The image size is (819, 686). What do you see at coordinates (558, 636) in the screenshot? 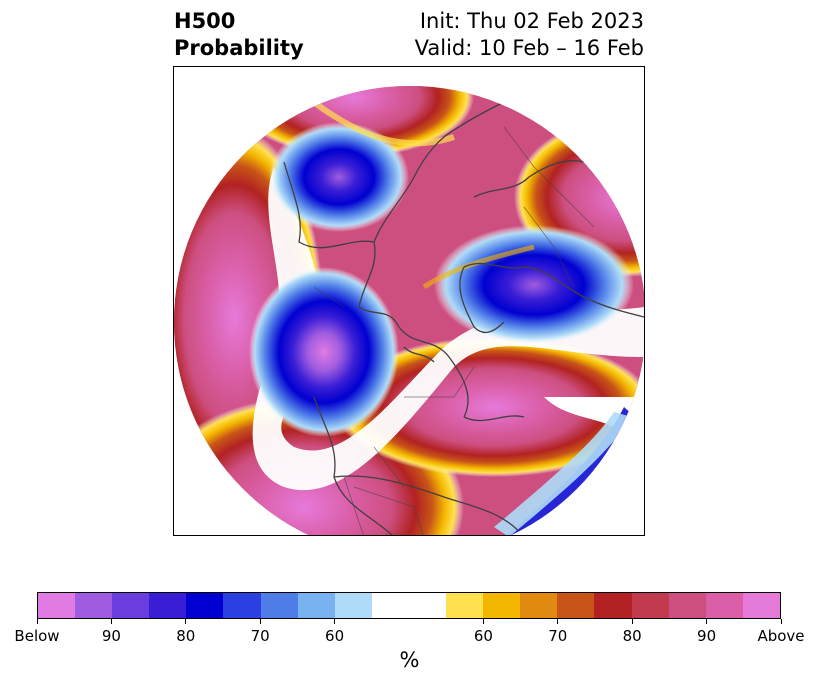
I see `colorbar-tick-6: 70` at bounding box center [558, 636].